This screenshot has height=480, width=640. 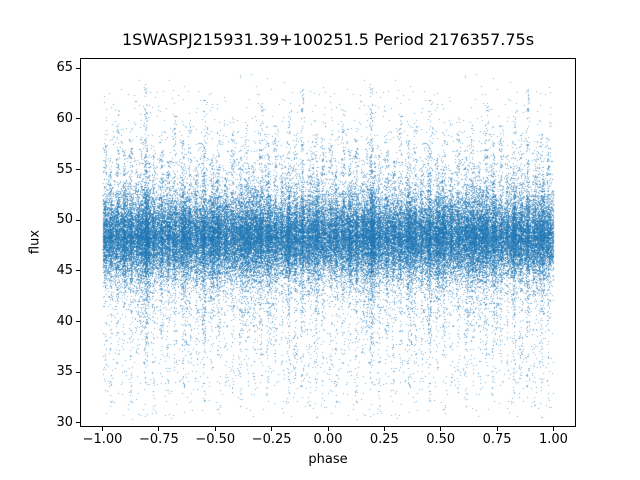 What do you see at coordinates (497, 439) in the screenshot?
I see `x-tick-label: 0.75` at bounding box center [497, 439].